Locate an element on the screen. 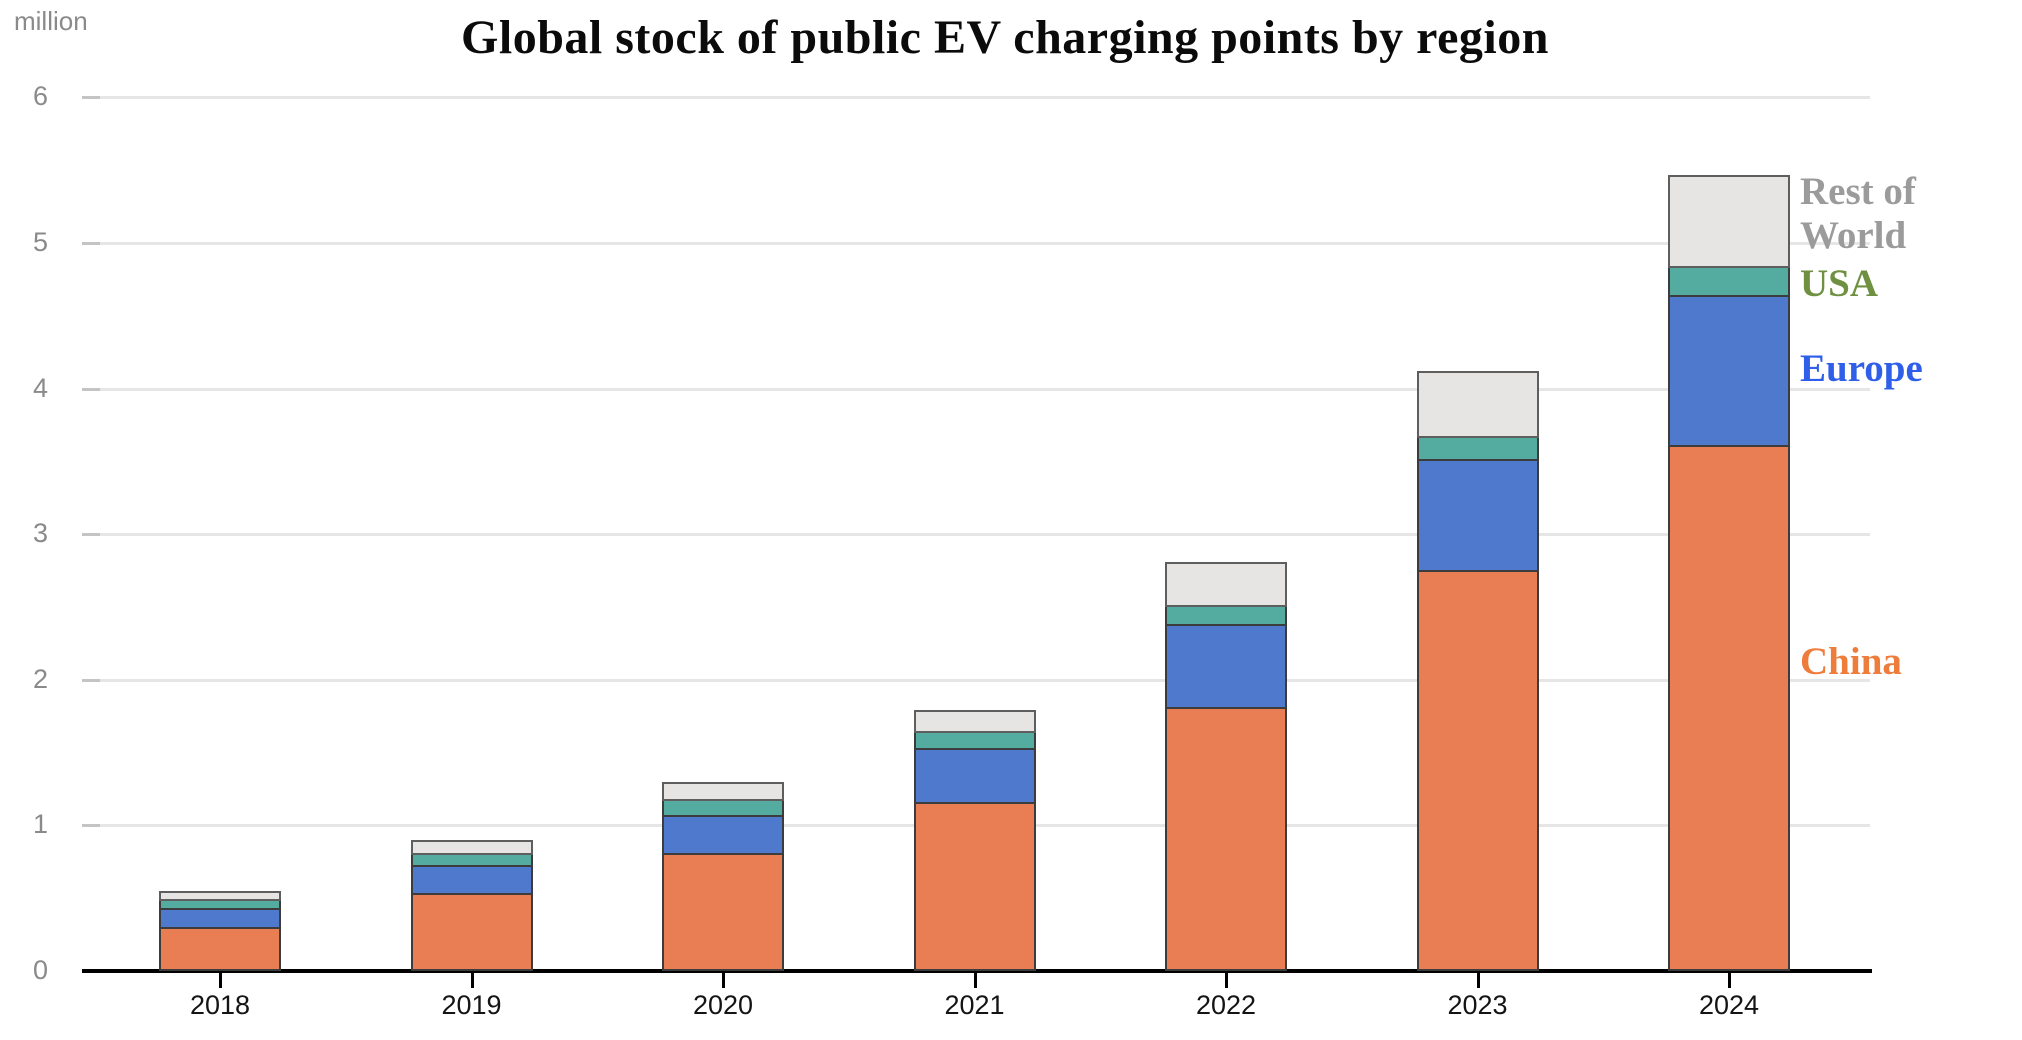 This screenshot has width=2022, height=1040. bar-2023 is located at coordinates (1477, 671).